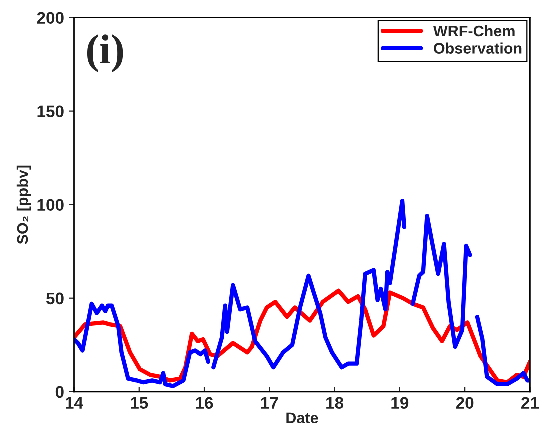 This screenshot has width=550, height=434. I want to click on x-tick-label: 16, so click(205, 403).